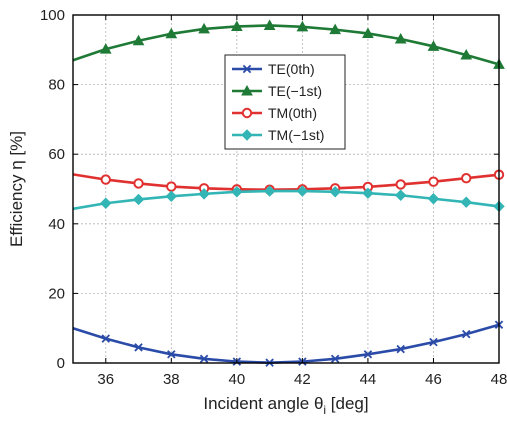 This screenshot has width=507, height=422. I want to click on legend-label: TM(−1st), so click(296, 135).